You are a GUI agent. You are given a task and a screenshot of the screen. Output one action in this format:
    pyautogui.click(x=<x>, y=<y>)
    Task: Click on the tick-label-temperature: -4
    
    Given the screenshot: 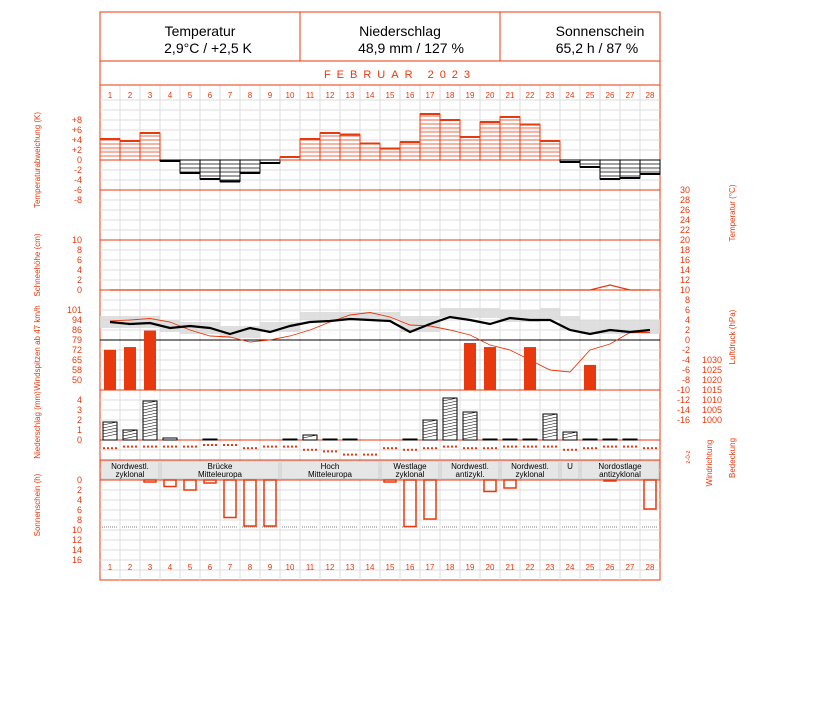 What is the action you would take?
    pyautogui.click(x=686, y=360)
    